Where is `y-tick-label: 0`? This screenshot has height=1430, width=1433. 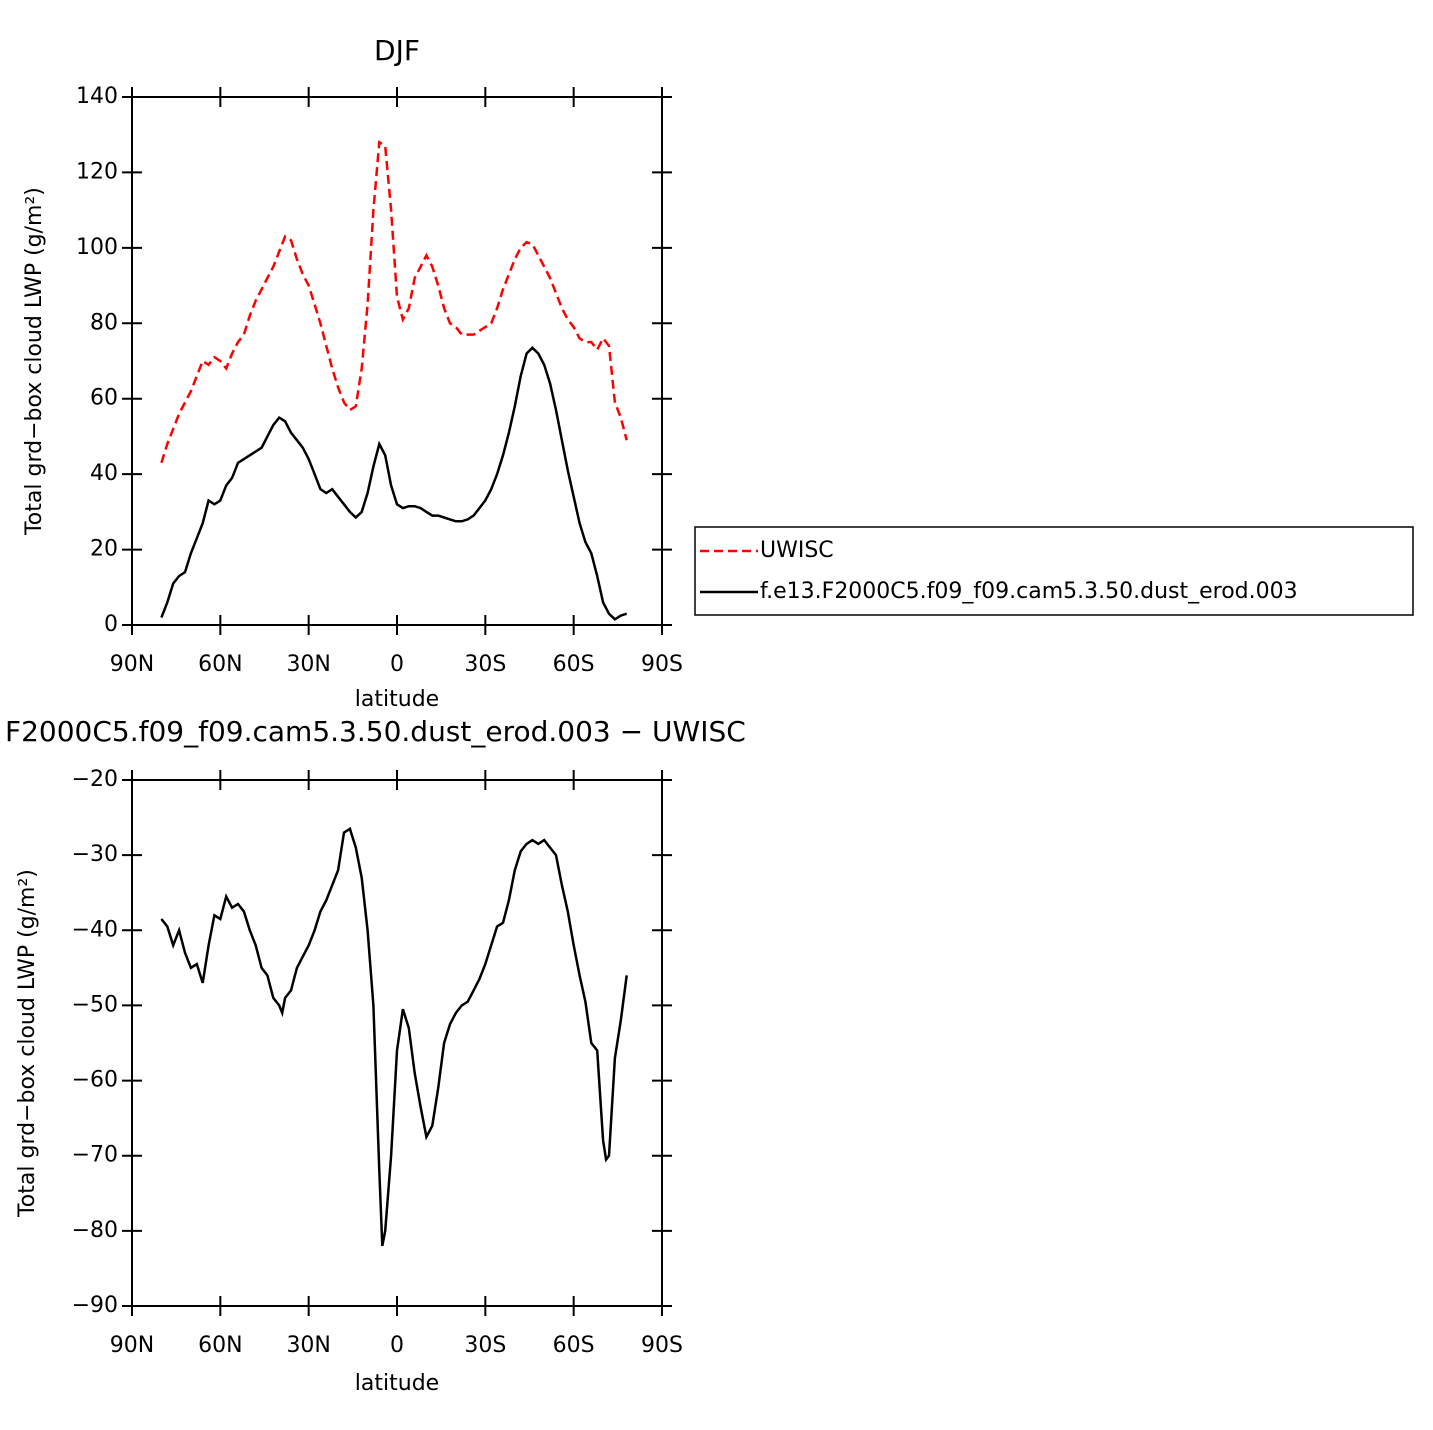 y-tick-label: 0 is located at coordinates (111, 624).